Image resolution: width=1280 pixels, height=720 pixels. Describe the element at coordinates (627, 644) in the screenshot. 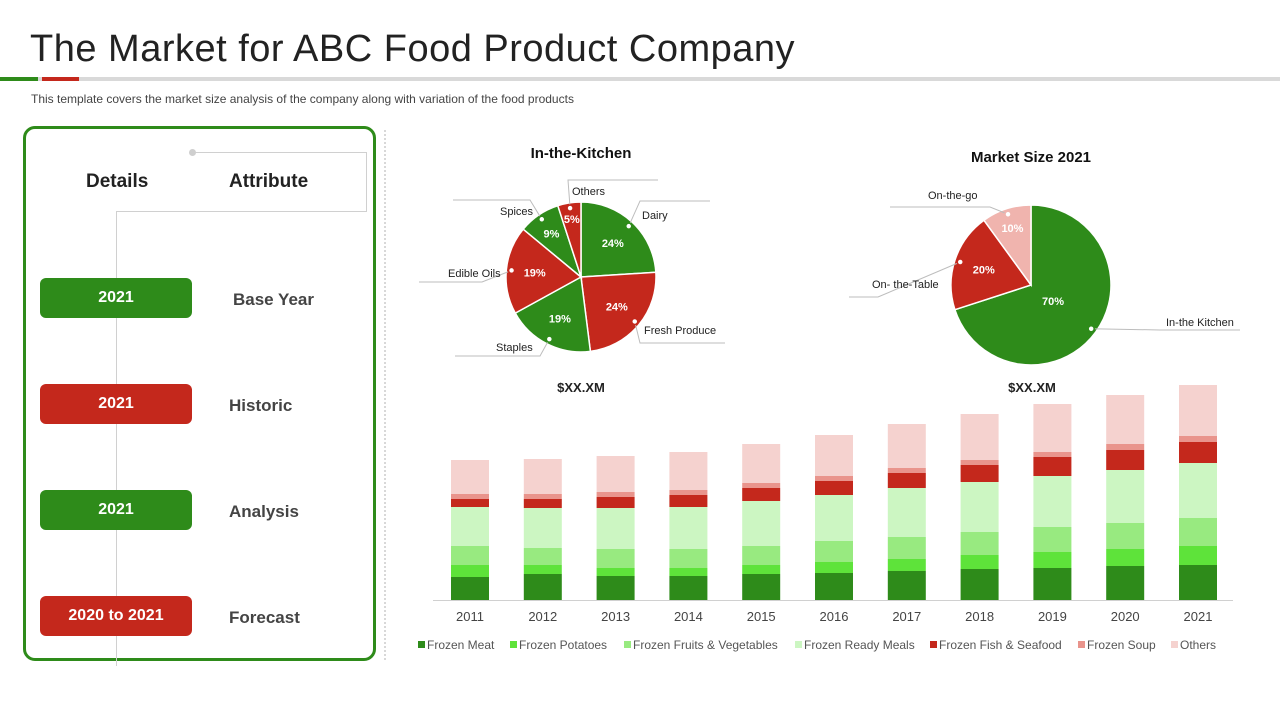

I see `legend-swatch-frozen-fruits-vegetables` at that location.